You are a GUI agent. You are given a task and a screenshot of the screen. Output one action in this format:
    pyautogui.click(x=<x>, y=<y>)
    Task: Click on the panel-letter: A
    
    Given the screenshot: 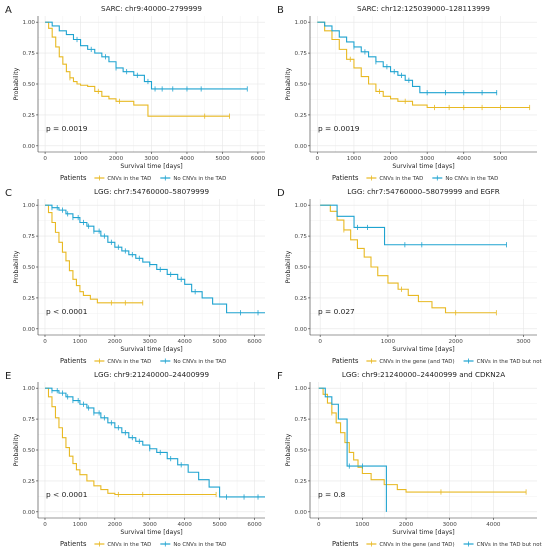 What is the action you would take?
    pyautogui.click(x=8, y=10)
    